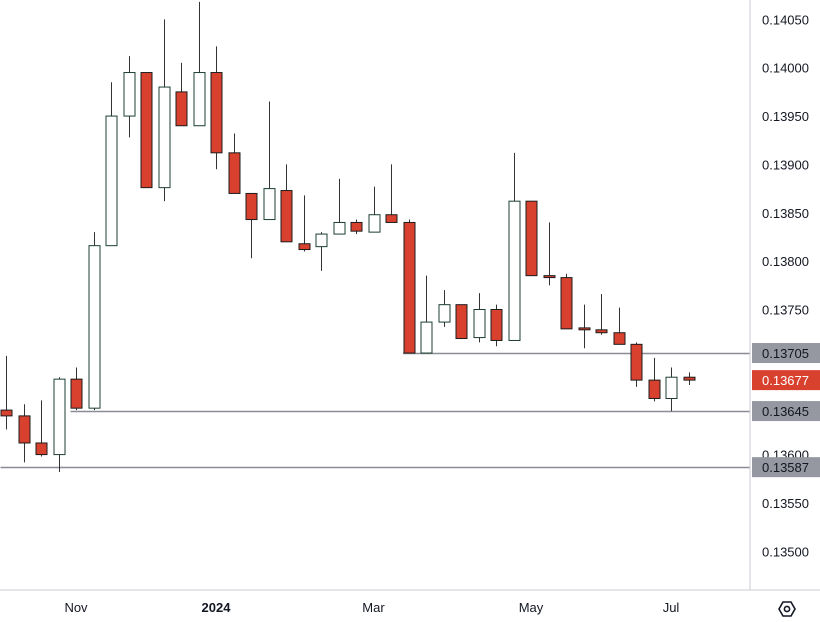  I want to click on level-badge: 0.13705, so click(786, 353).